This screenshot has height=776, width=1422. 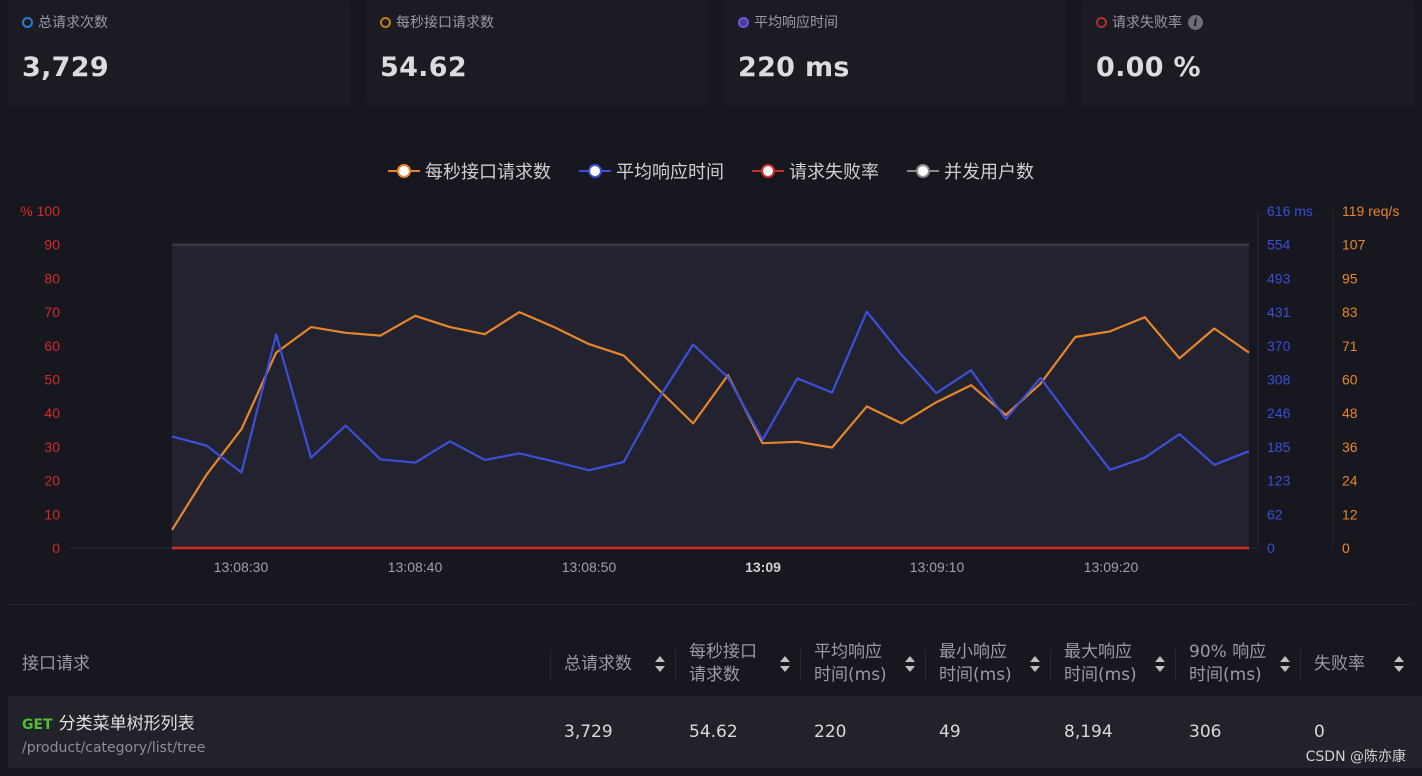 I want to click on watermark: CSDN @陈亦康, so click(x=1355, y=757).